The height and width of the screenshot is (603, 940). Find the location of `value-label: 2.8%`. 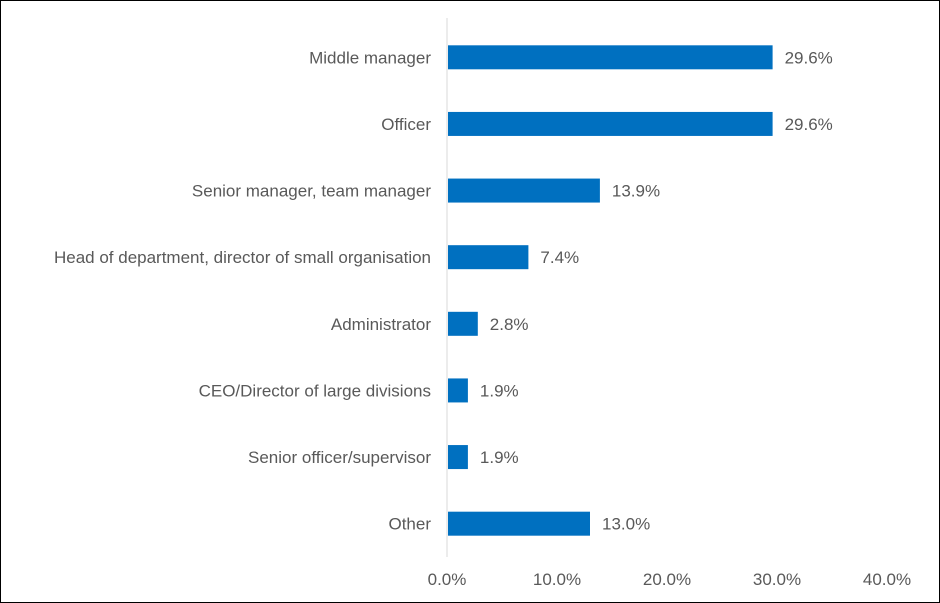

value-label: 2.8% is located at coordinates (509, 324).